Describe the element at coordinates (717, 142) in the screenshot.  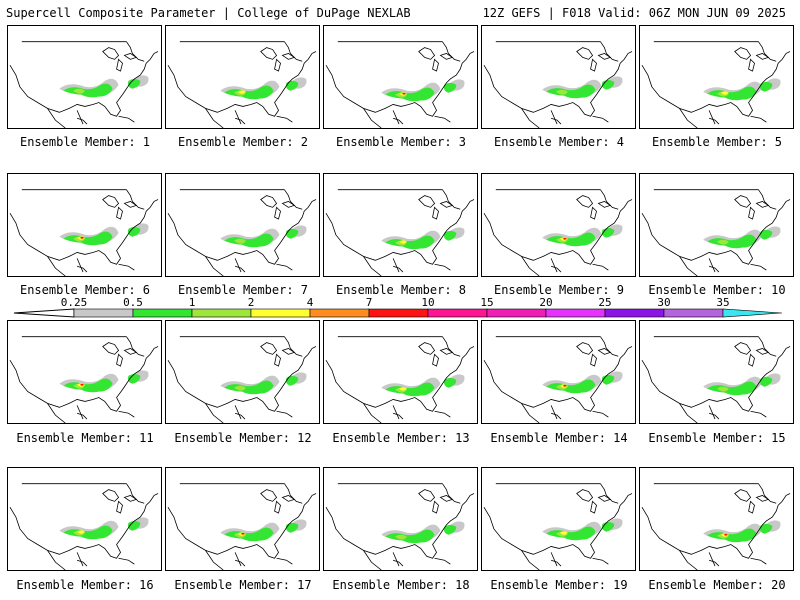
I see `panel-label: Ensemble Member: 5` at that location.